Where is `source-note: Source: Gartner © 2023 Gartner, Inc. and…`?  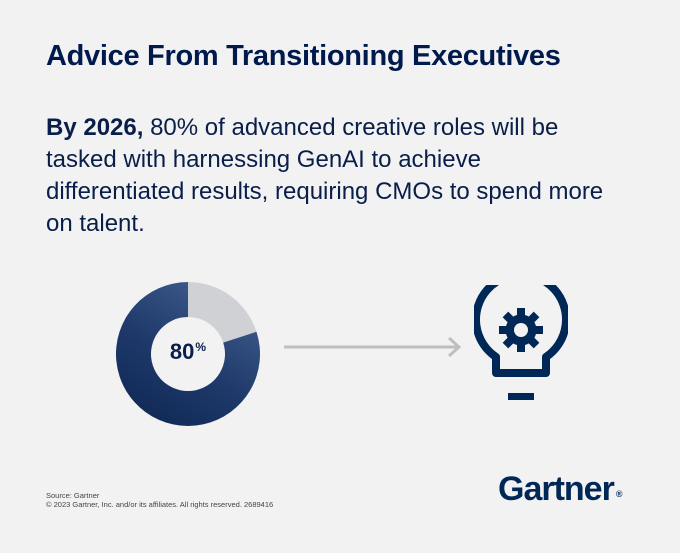
source-note: Source: Gartner © 2023 Gartner, Inc. and… is located at coordinates (159, 500).